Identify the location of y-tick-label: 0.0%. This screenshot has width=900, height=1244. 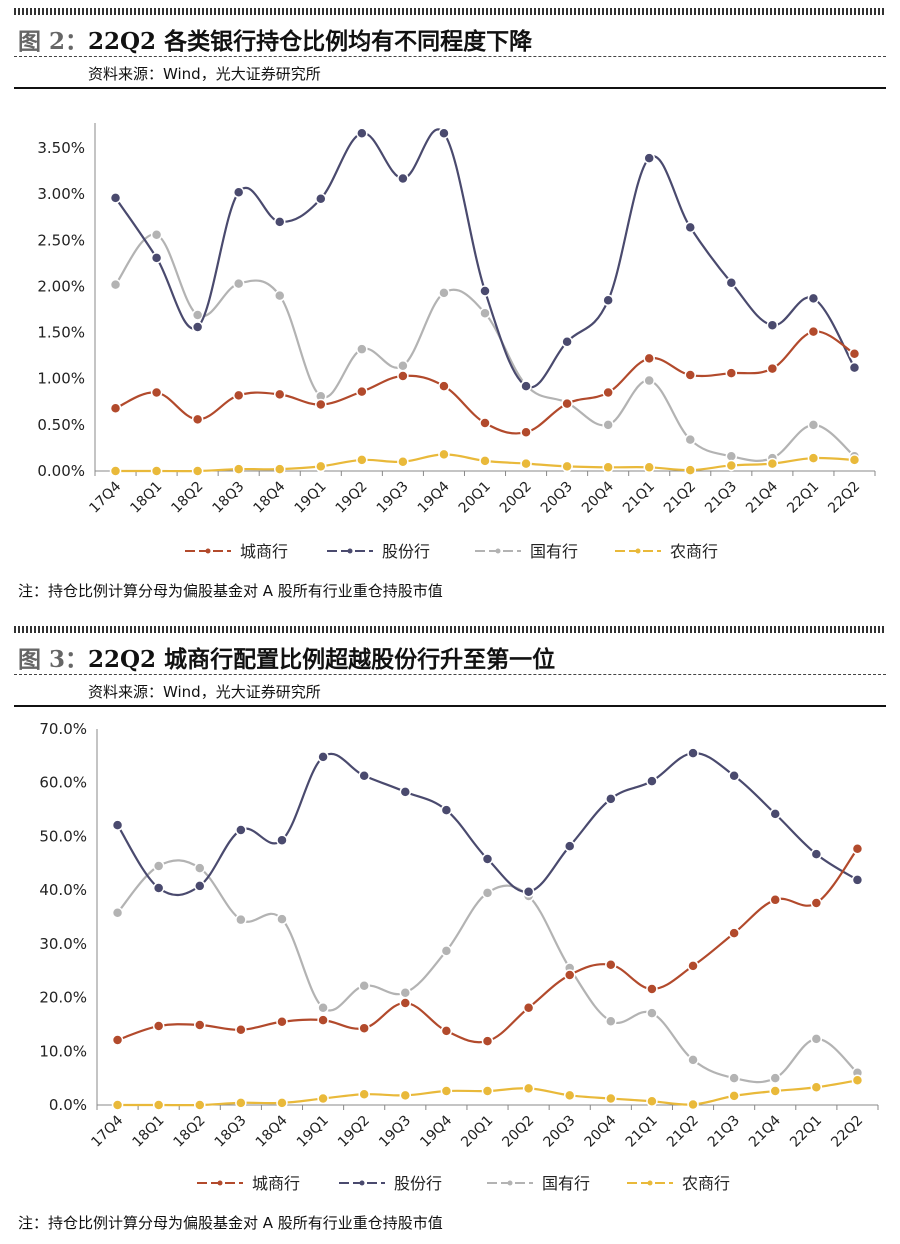
(68, 1105).